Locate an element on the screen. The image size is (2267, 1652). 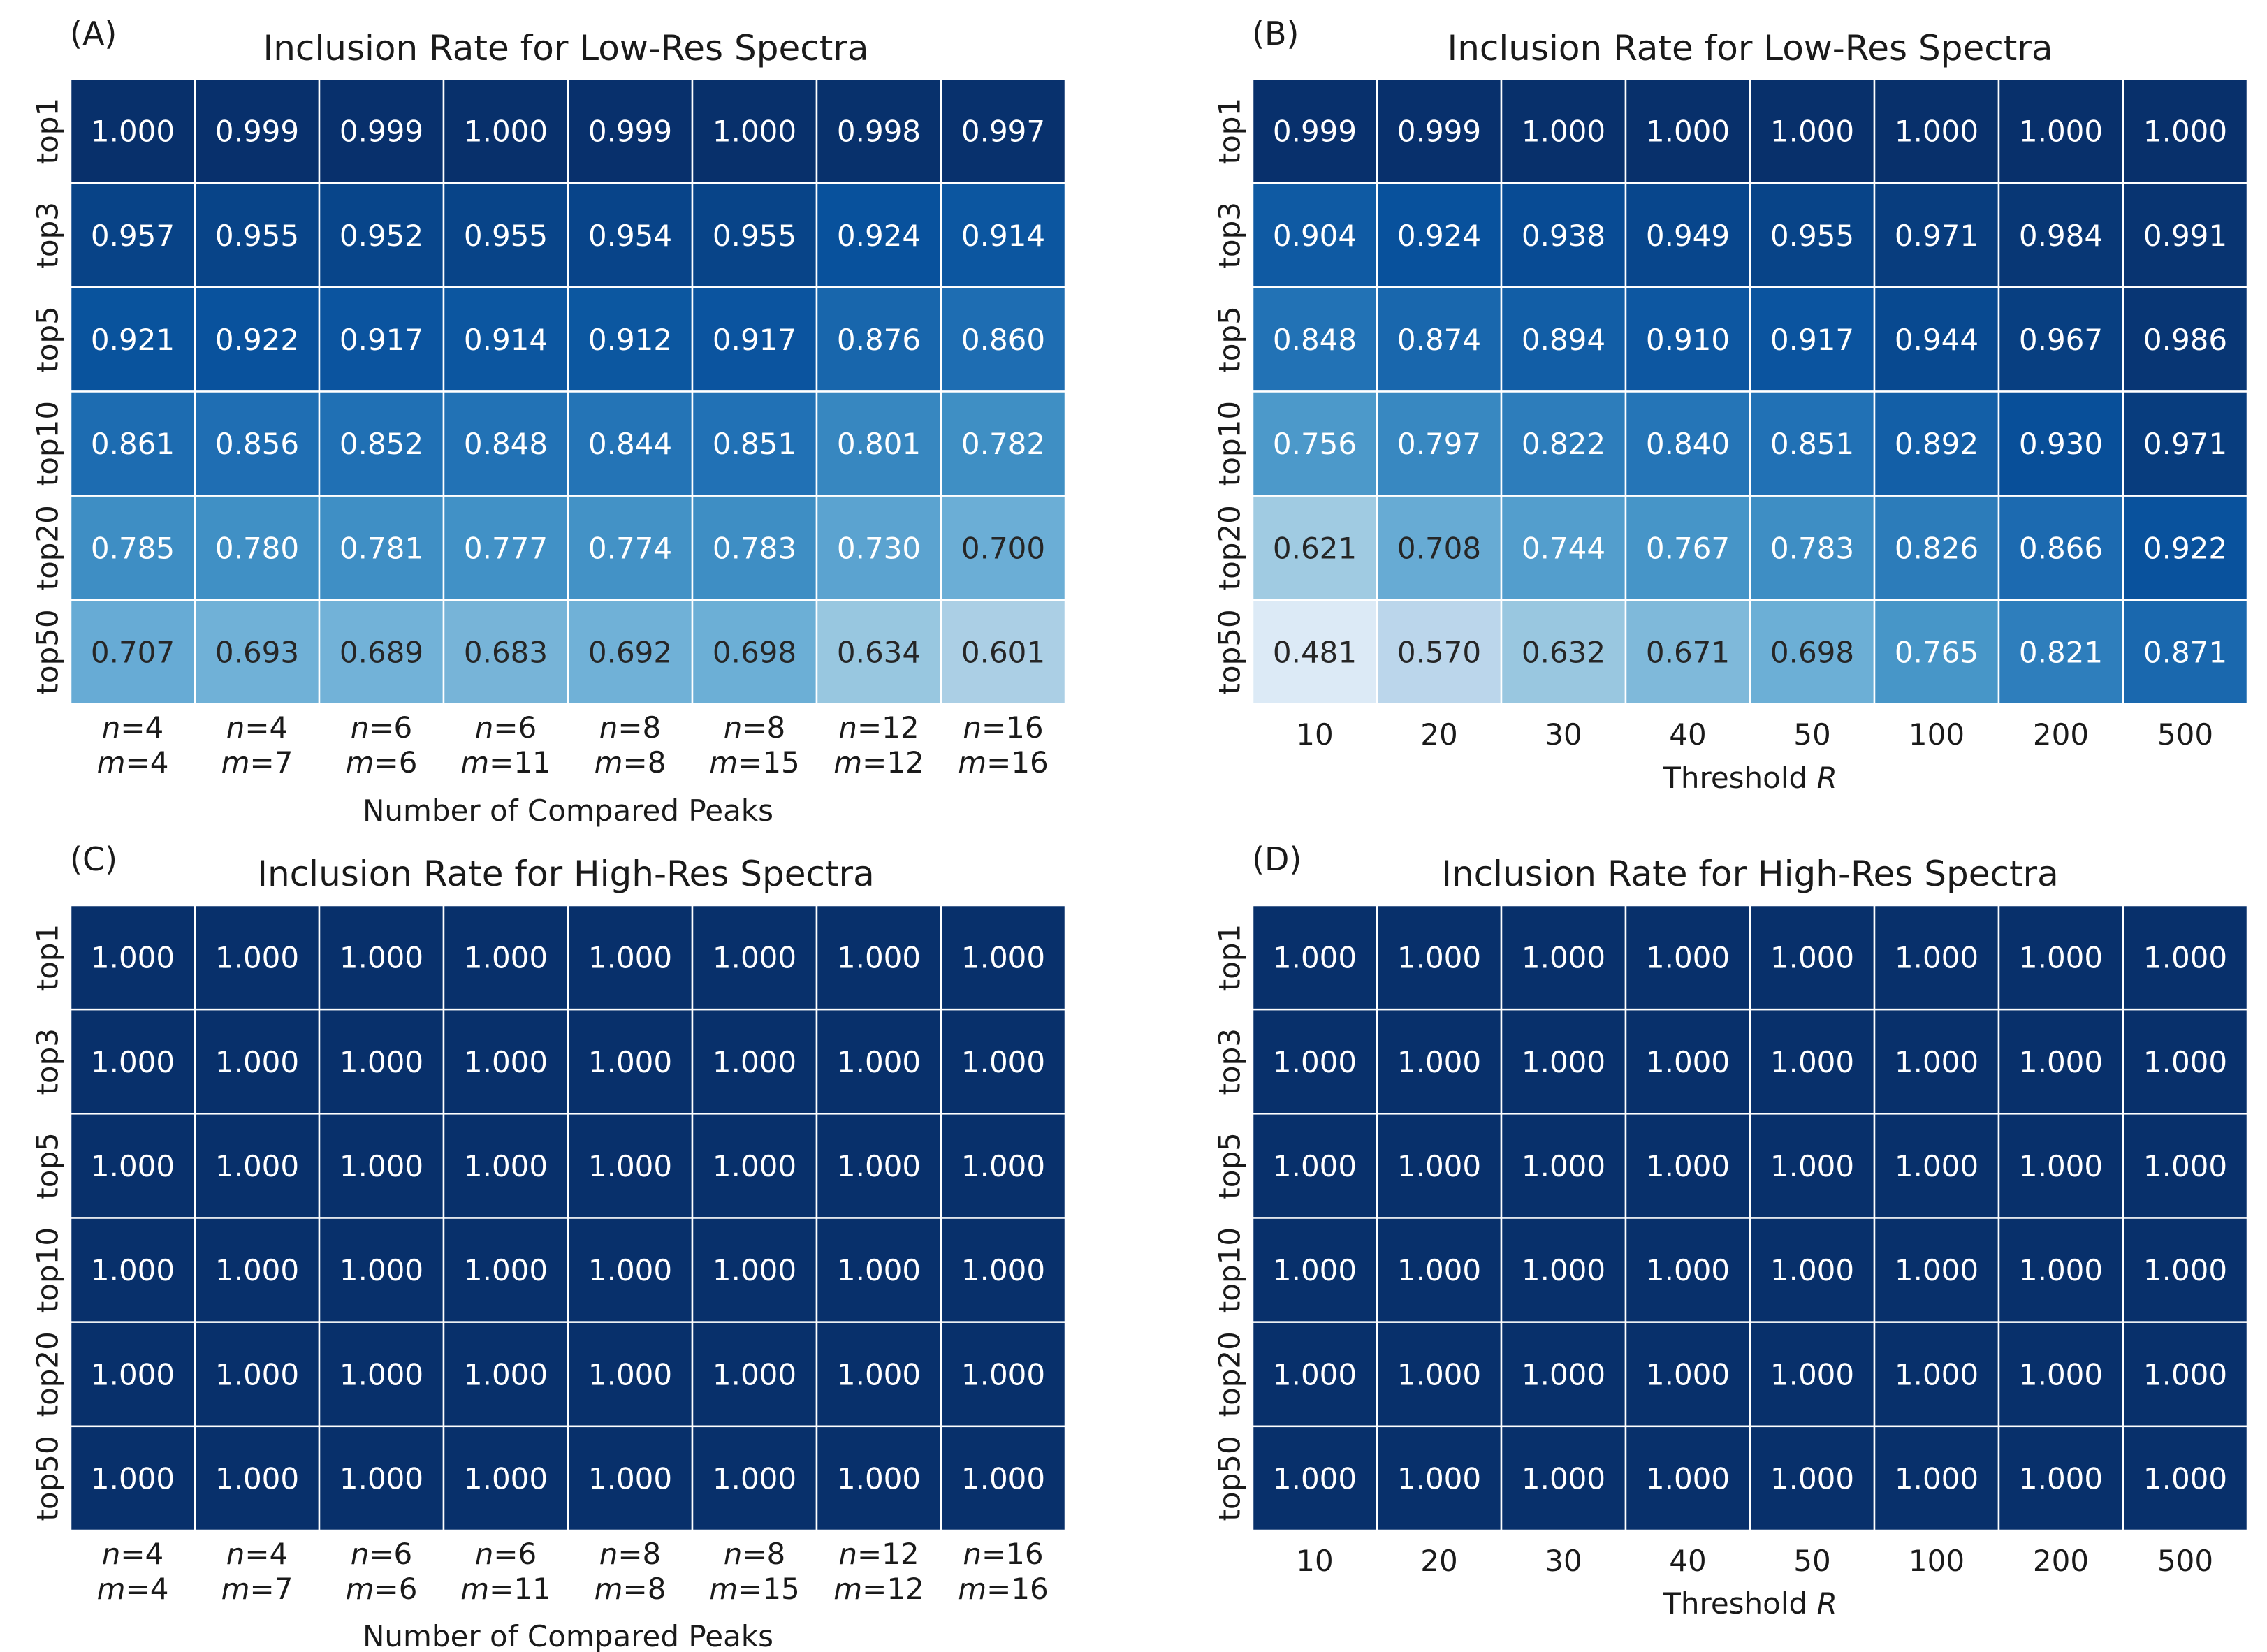
cell-value-label: 0.991 is located at coordinates (2185, 236).